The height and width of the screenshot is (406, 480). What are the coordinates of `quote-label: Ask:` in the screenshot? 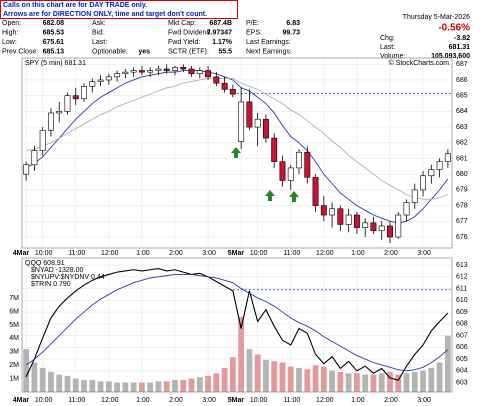 It's located at (99, 23).